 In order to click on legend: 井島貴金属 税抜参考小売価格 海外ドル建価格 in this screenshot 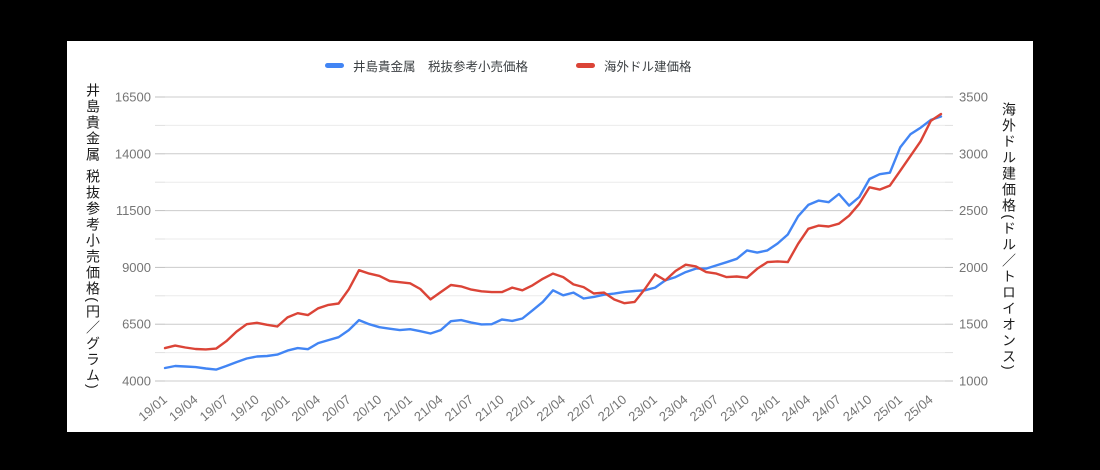, I will do `click(508, 65)`.